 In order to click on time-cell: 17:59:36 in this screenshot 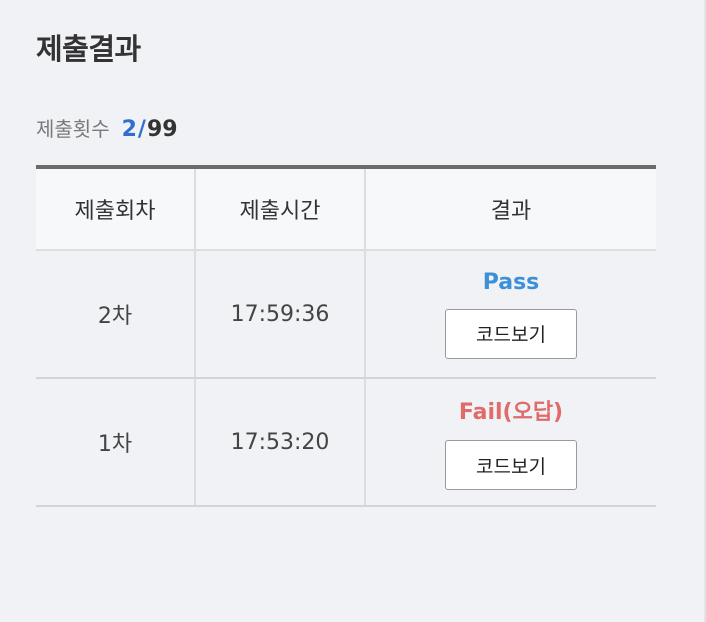, I will do `click(281, 314)`.